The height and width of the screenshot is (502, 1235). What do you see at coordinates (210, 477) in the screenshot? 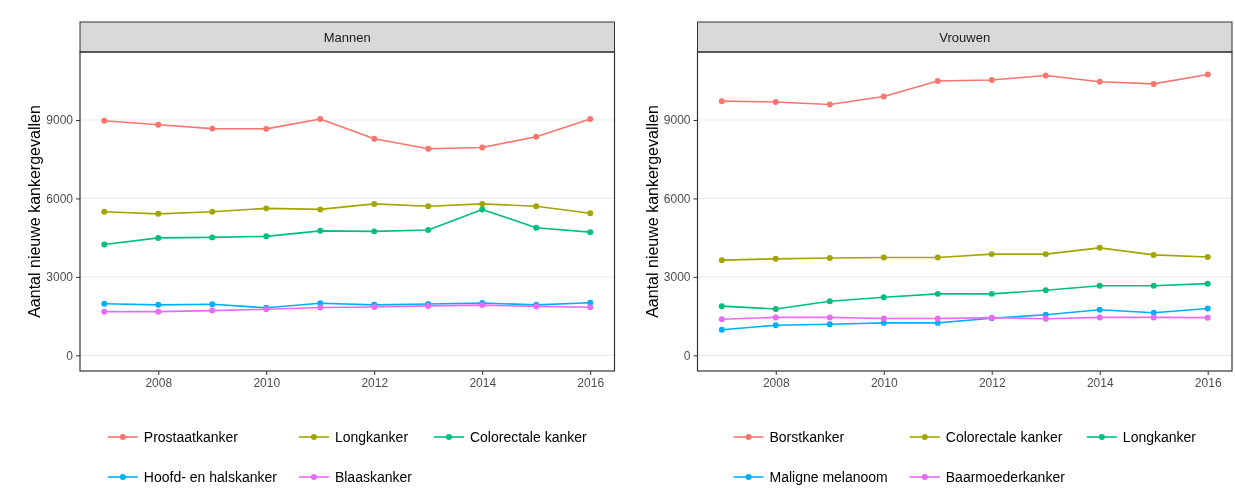
I see `legend-label: Hoofd- en halskanker` at bounding box center [210, 477].